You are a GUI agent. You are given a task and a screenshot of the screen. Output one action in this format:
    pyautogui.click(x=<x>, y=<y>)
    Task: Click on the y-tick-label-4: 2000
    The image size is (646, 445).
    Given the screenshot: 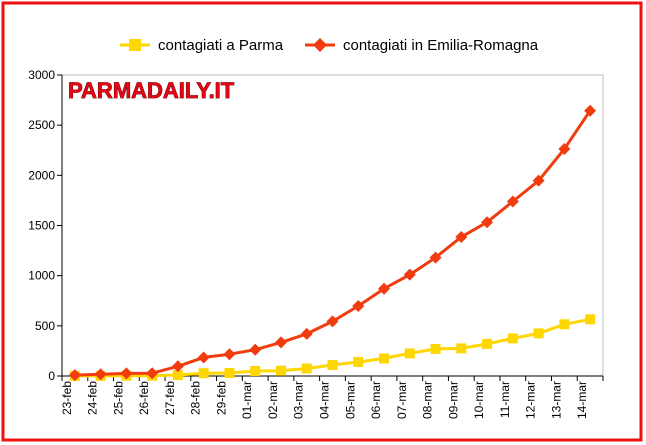 What is the action you would take?
    pyautogui.click(x=41, y=175)
    